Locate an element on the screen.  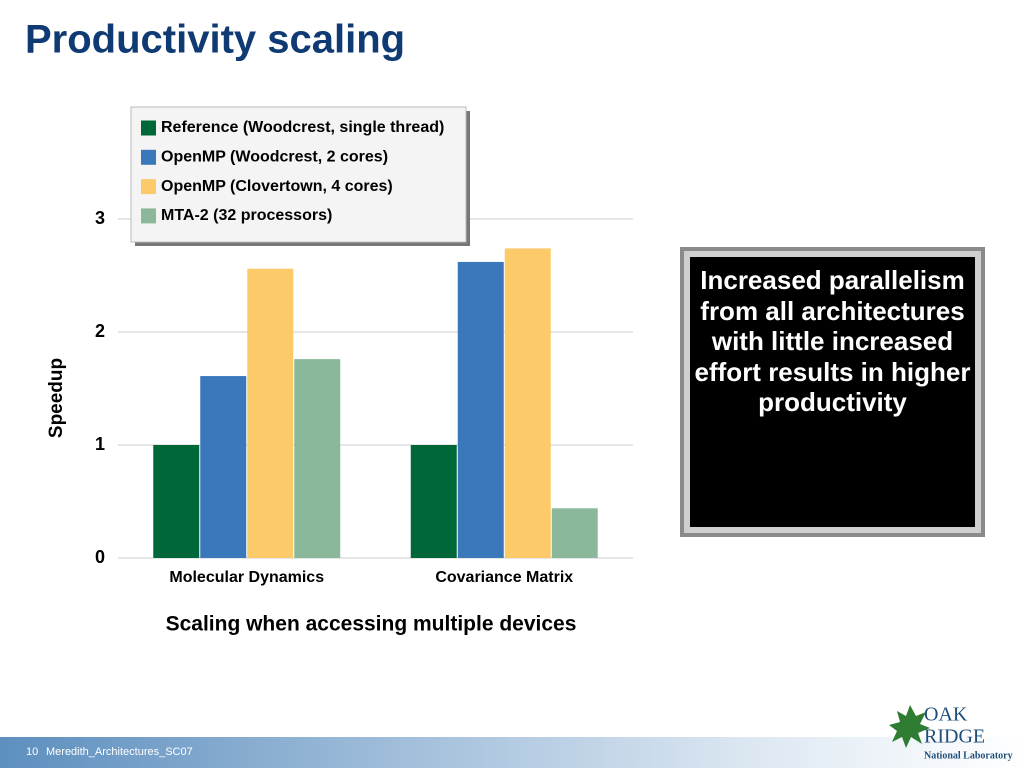
logo-leaf is located at coordinates (909, 726).